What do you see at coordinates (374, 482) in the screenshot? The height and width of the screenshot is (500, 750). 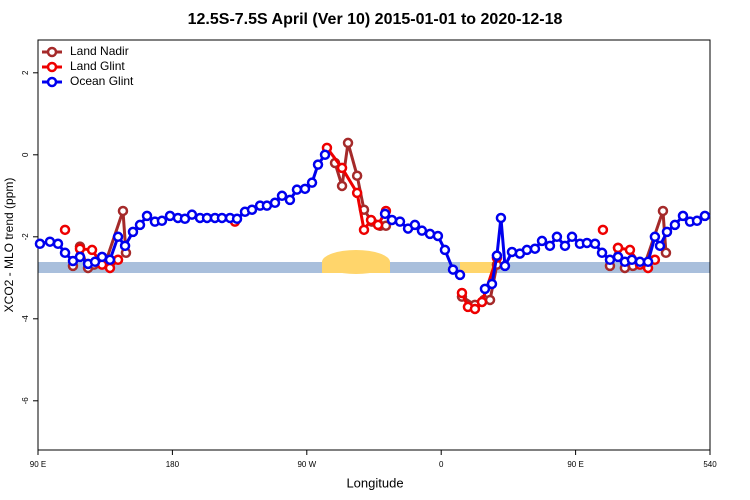 I see `x-axis-label: Longitude` at bounding box center [374, 482].